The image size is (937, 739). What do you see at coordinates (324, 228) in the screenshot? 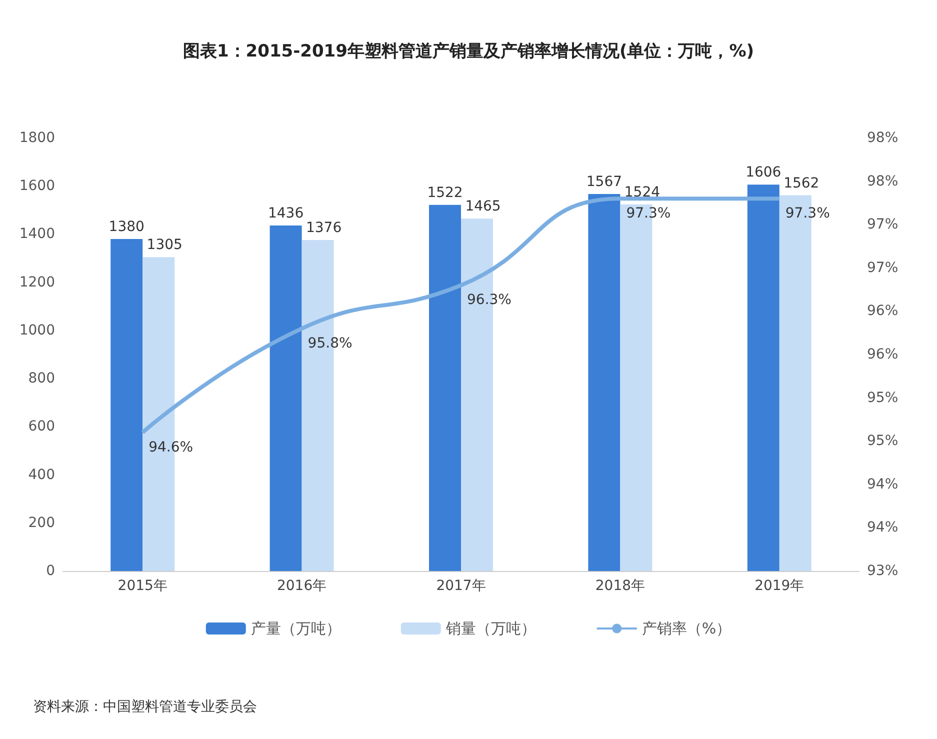
I see `data-label: 1376` at bounding box center [324, 228].